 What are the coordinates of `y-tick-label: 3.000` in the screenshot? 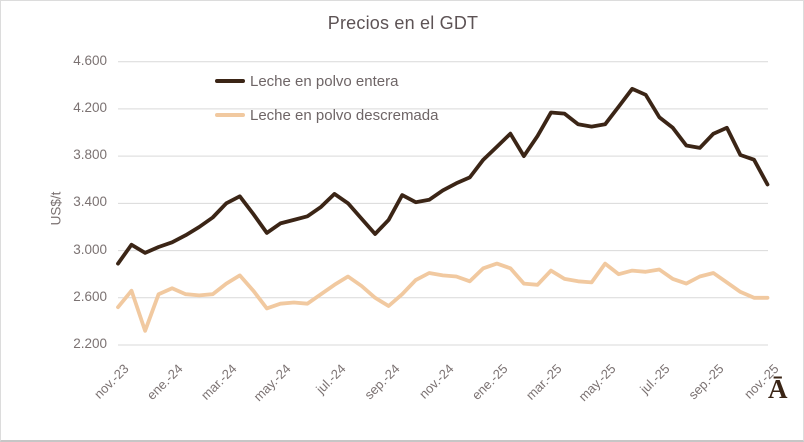 It's located at (90, 249).